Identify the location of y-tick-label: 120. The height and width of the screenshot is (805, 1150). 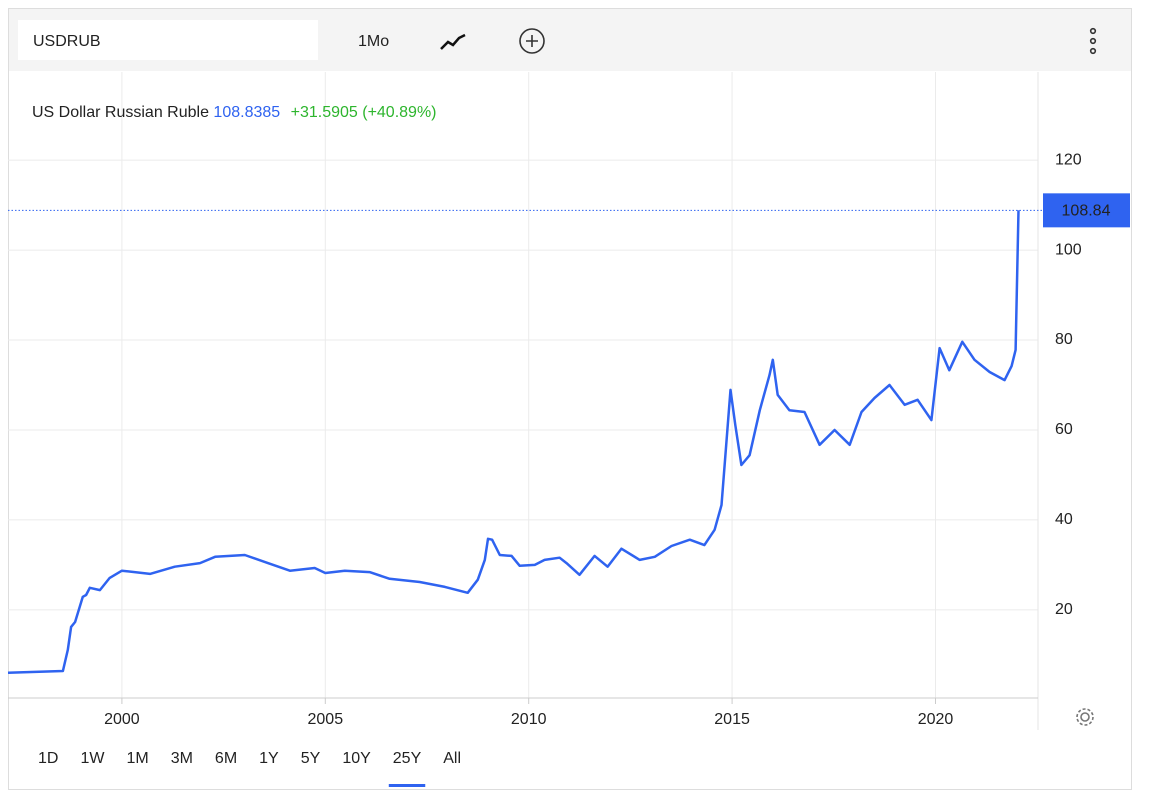
(1068, 159).